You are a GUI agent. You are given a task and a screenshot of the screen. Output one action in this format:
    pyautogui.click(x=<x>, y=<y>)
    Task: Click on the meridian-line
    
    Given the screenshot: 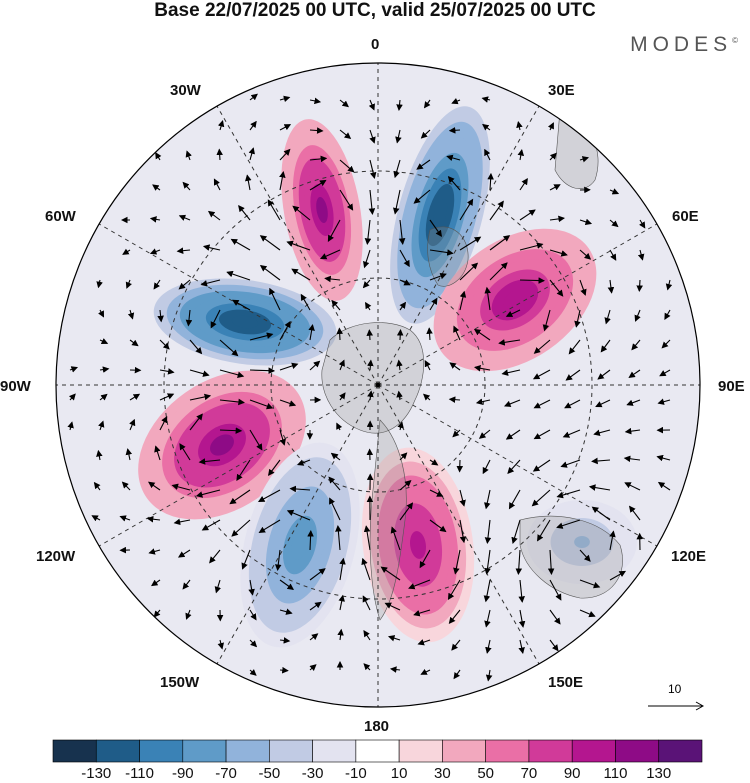 What is the action you would take?
    pyautogui.click(x=517, y=304)
    